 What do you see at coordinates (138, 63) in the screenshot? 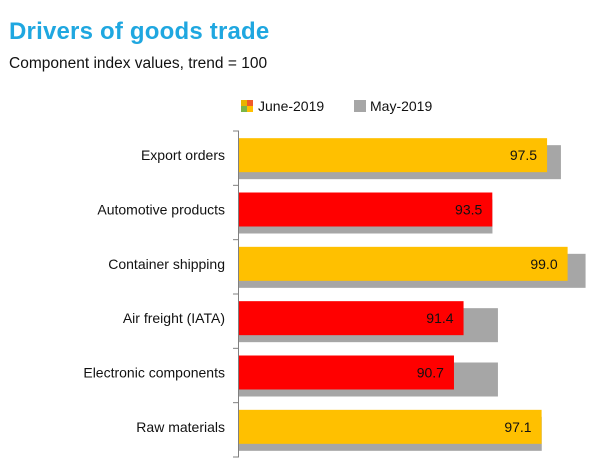
I see `chart-subtitle: Component index values, trend = 100` at bounding box center [138, 63].